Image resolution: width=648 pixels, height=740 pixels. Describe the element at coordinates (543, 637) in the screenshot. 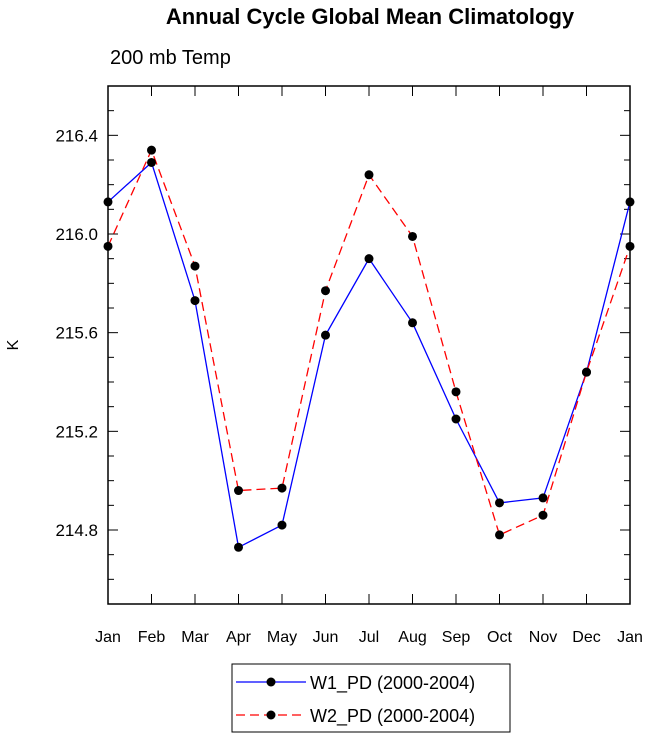

I see `x-tick-label: Nov` at that location.